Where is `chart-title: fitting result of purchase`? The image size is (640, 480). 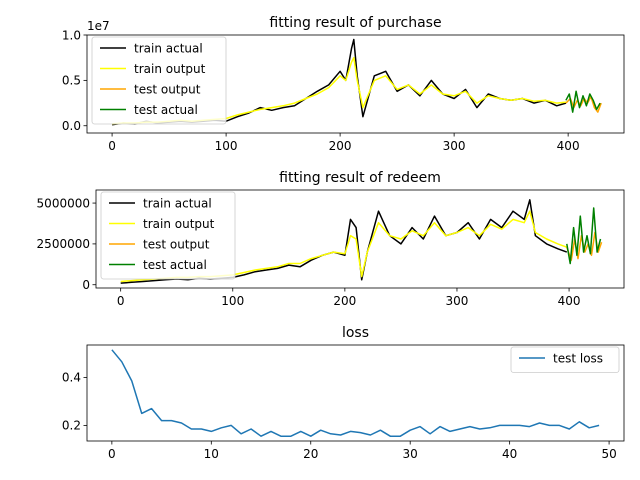
chart-title: fitting result of purchase is located at coordinates (355, 23).